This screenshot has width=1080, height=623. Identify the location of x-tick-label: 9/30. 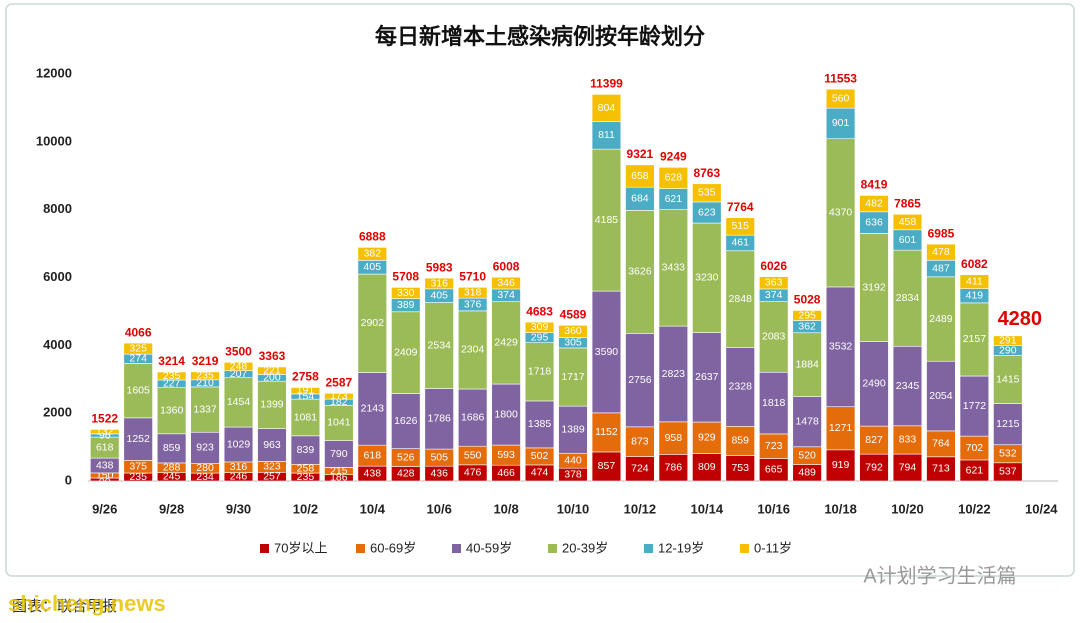
(238, 508).